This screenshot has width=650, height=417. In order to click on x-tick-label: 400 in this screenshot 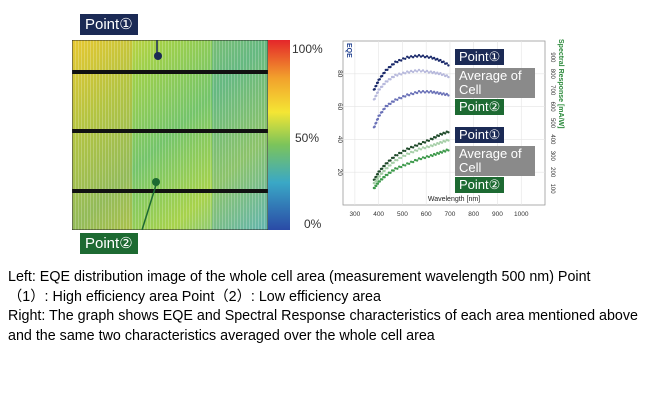, I will do `click(378, 214)`.